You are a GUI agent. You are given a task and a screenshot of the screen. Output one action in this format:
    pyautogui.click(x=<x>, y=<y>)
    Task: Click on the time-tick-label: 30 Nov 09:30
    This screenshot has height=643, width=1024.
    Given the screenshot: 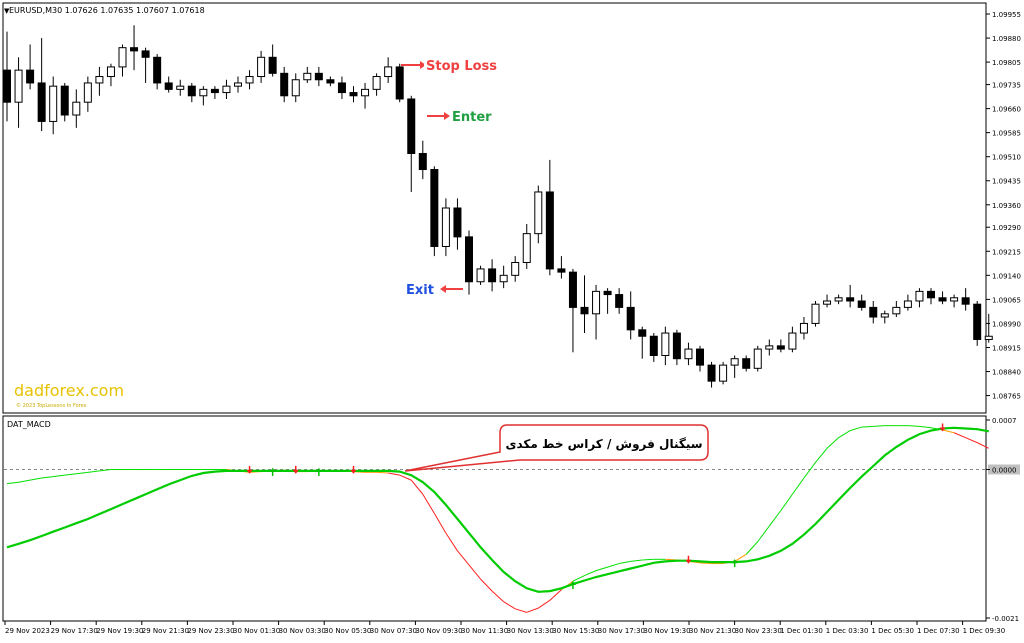 What is the action you would take?
    pyautogui.click(x=438, y=631)
    